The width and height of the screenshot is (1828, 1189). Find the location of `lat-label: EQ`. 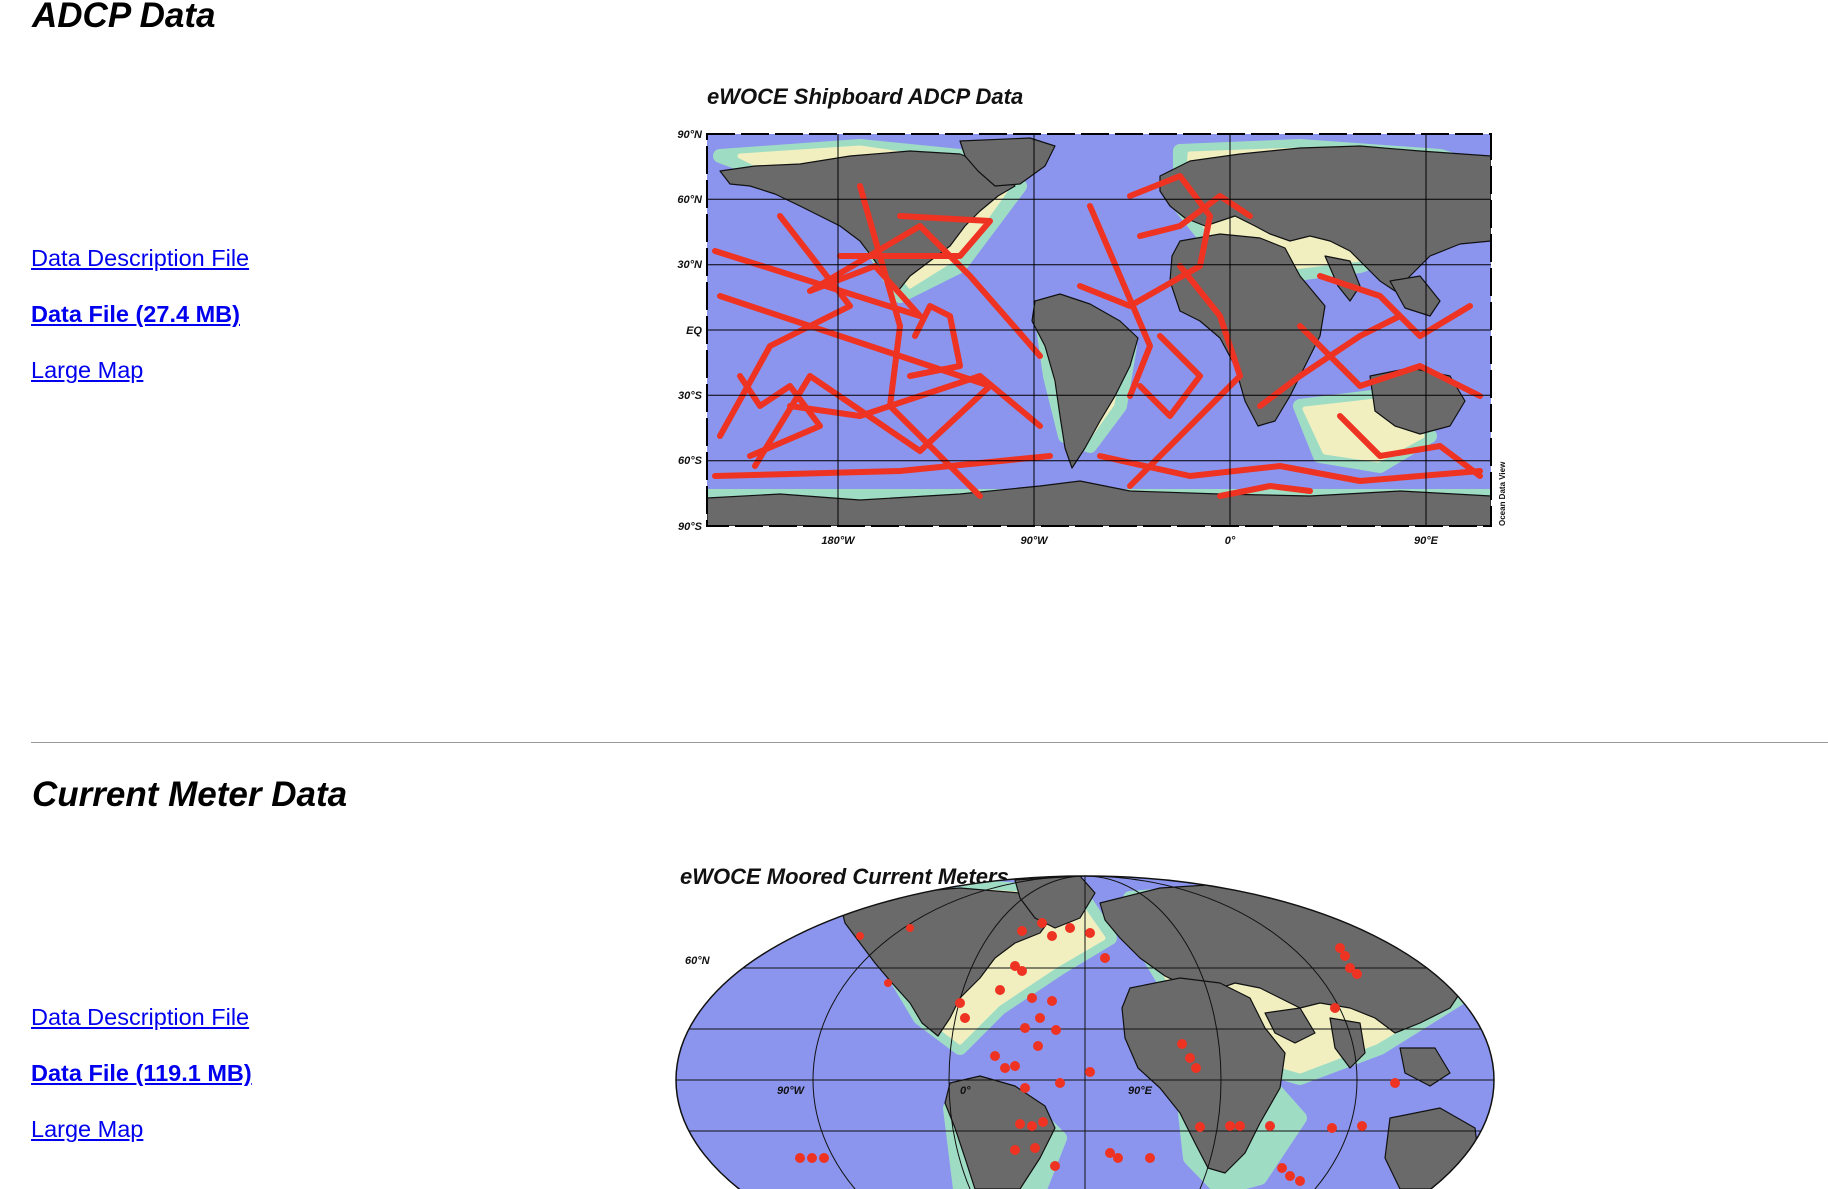

lat-label: EQ is located at coordinates (694, 331).